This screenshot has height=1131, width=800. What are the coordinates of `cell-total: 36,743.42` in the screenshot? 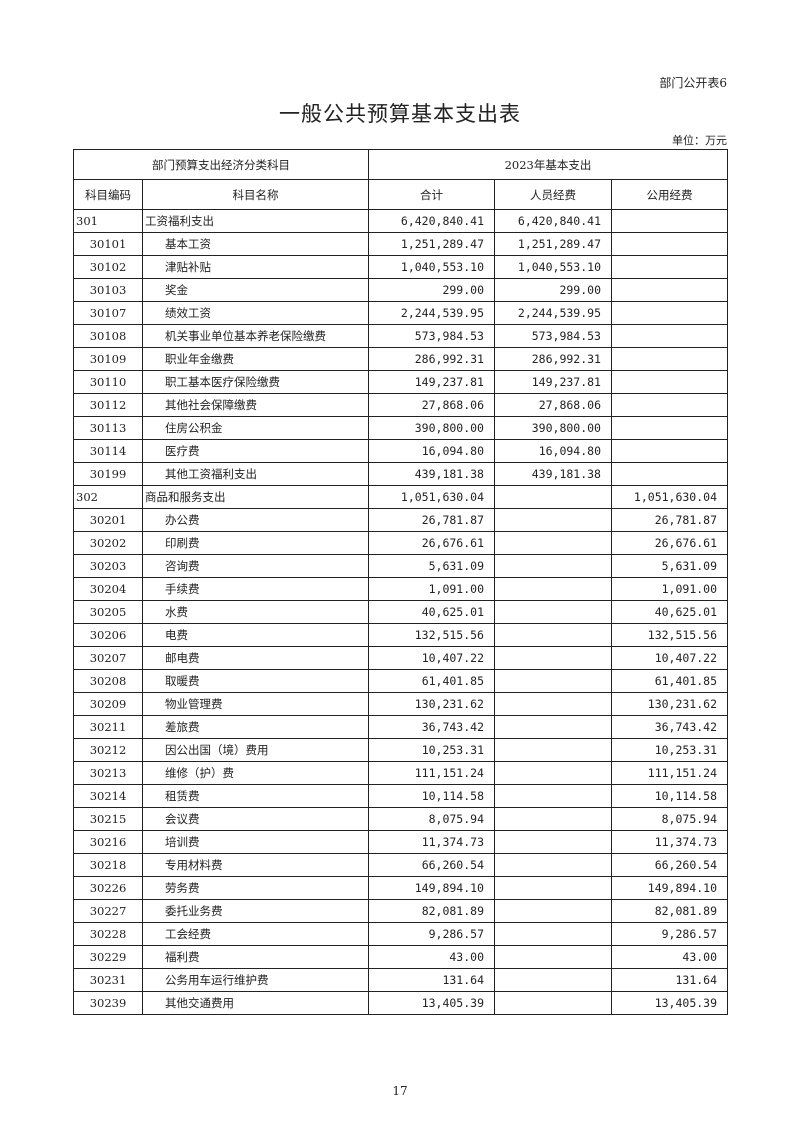 It's located at (431, 727).